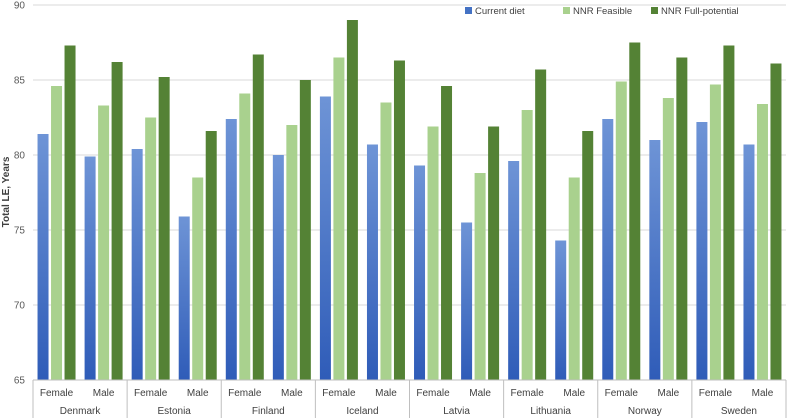  Describe the element at coordinates (20, 231) in the screenshot. I see `y-tick-label: 75` at that location.